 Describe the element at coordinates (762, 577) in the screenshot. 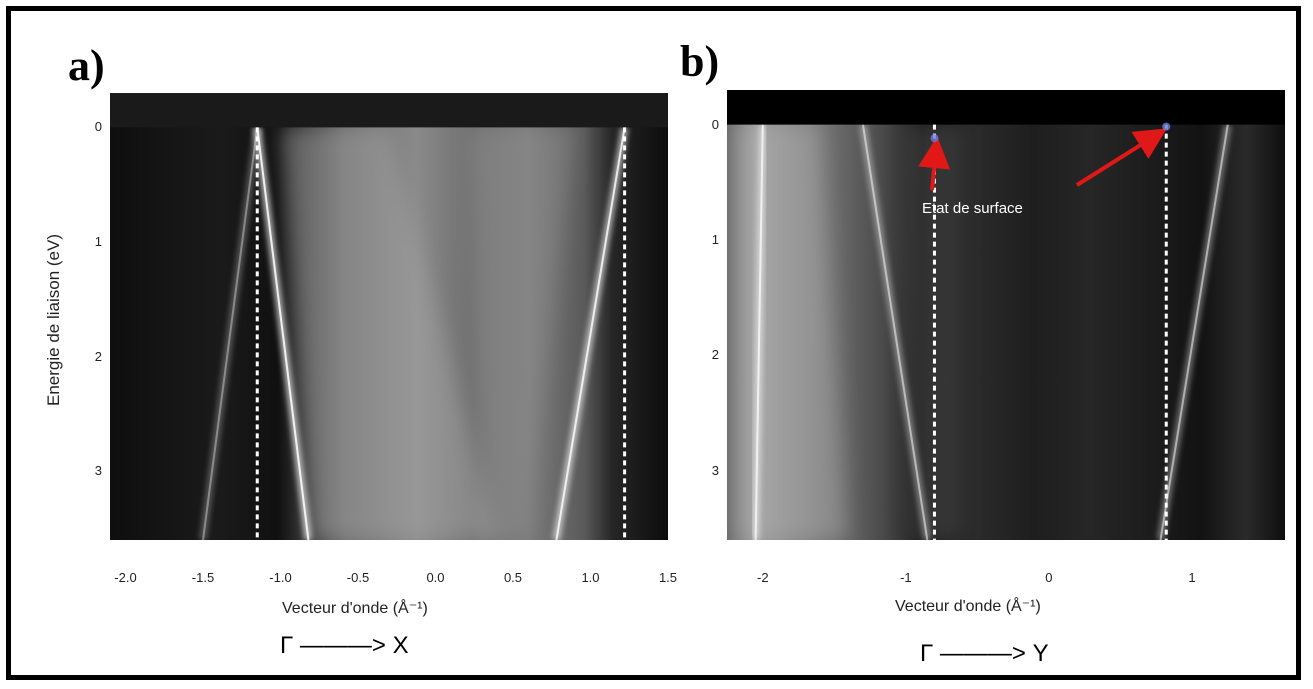

I see `x-tick-label: -2` at that location.